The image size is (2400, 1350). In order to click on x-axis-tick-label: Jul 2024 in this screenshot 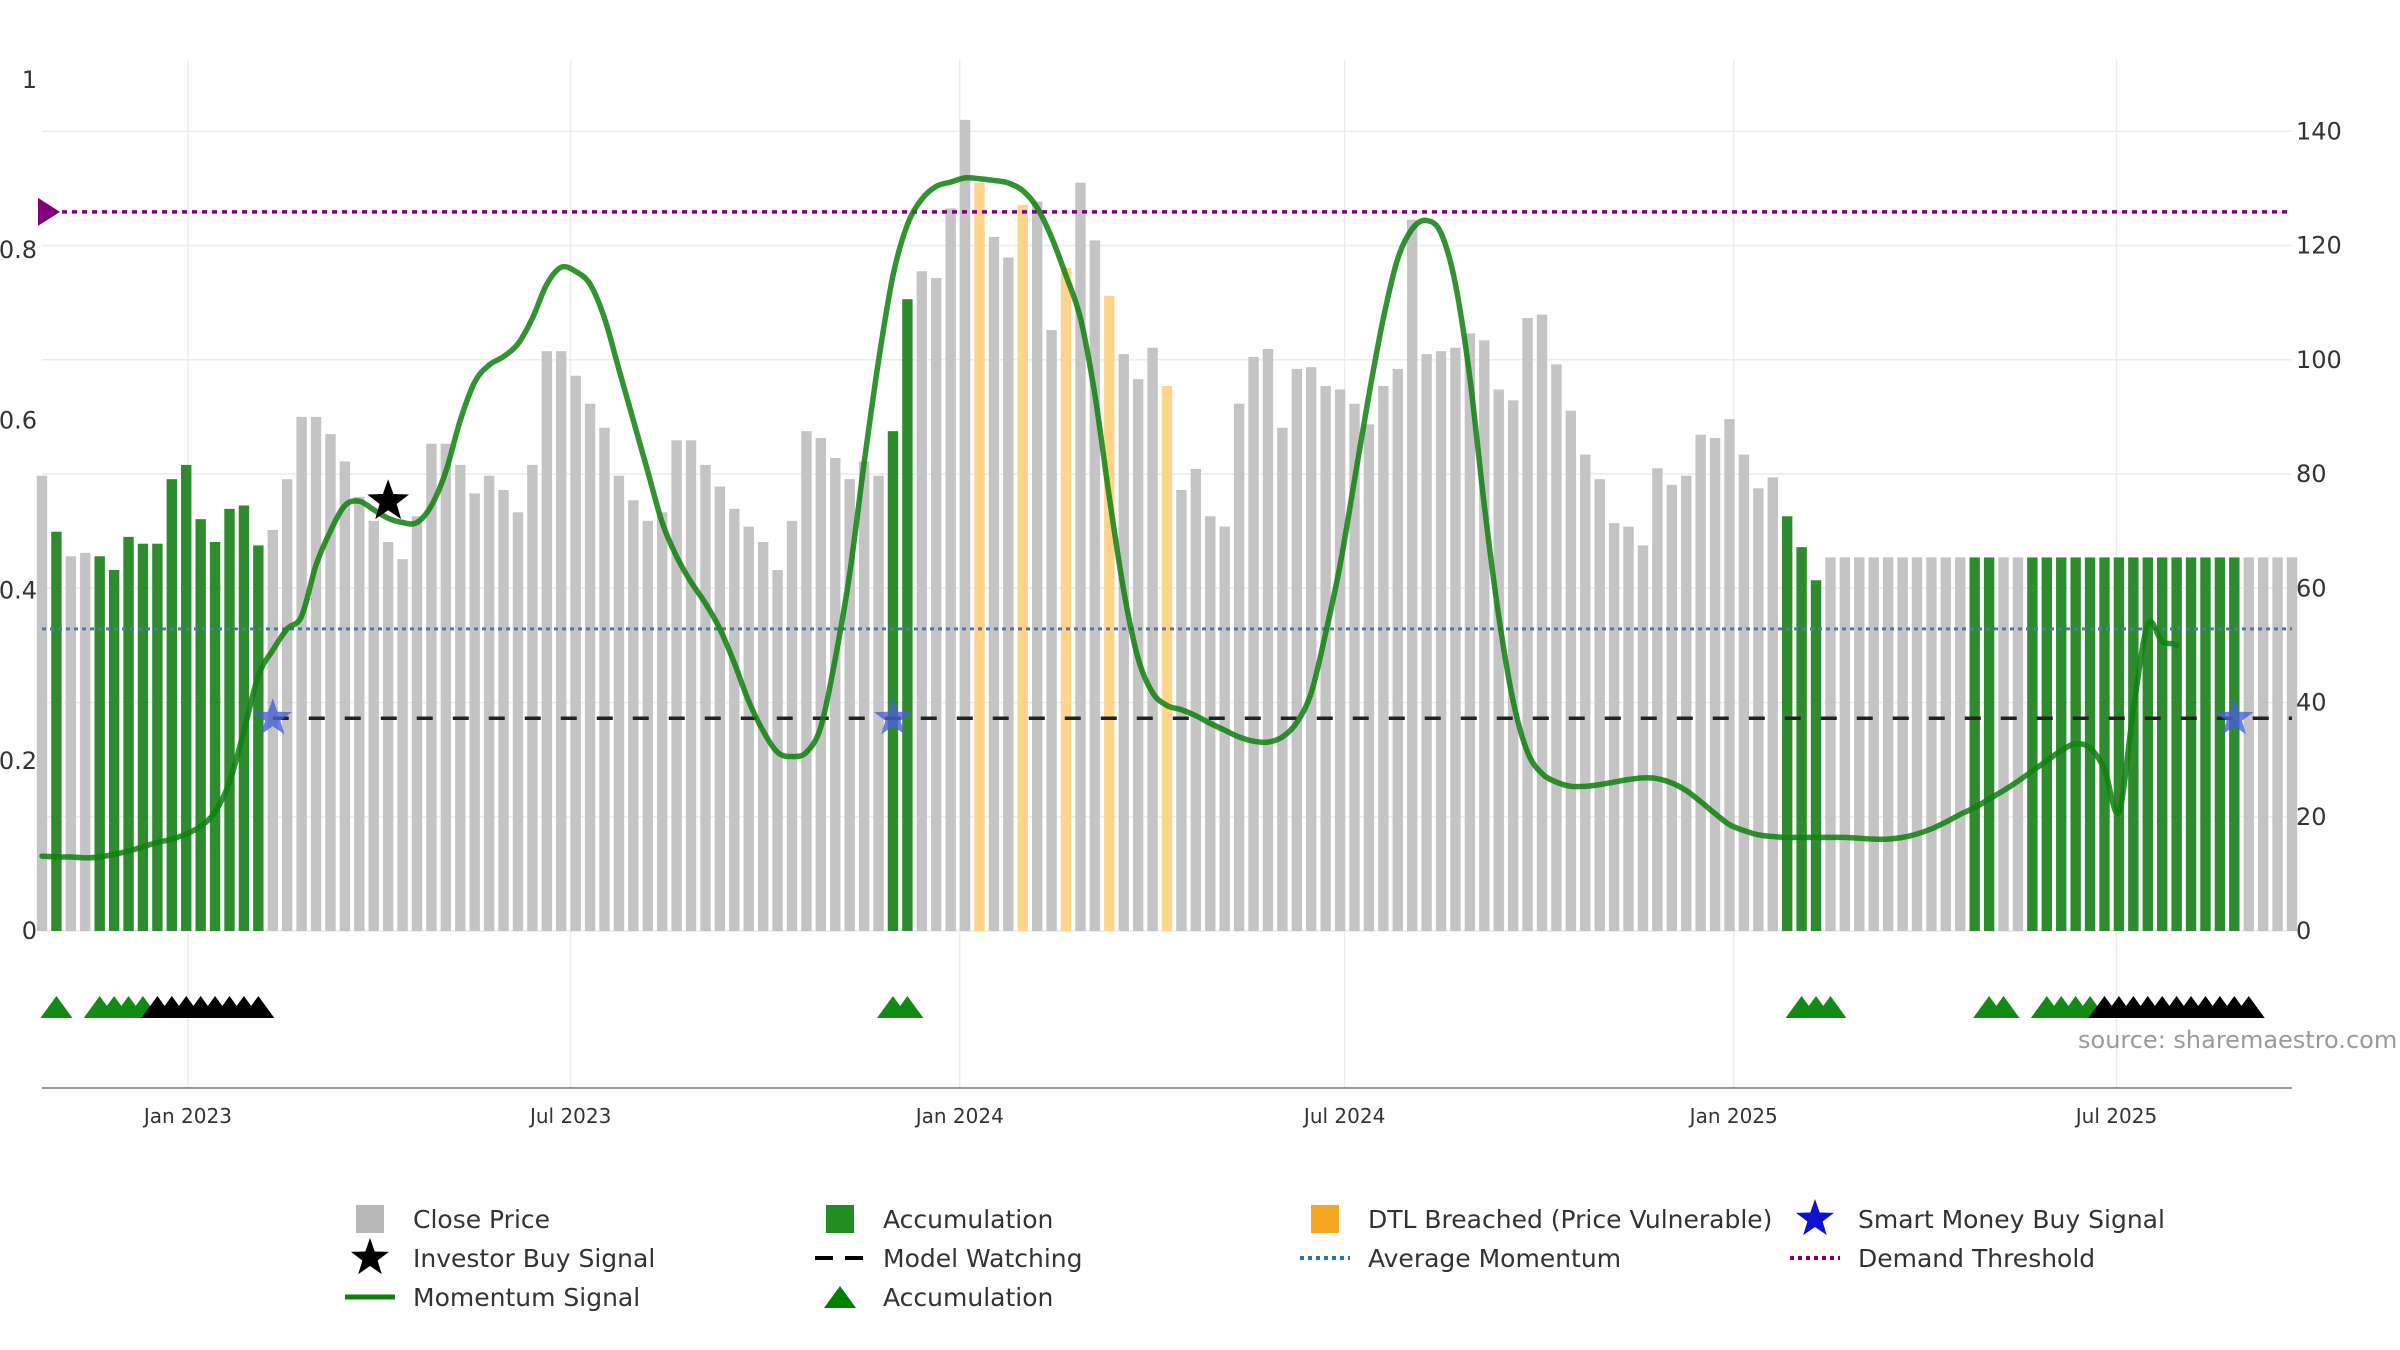, I will do `click(1343, 1116)`.